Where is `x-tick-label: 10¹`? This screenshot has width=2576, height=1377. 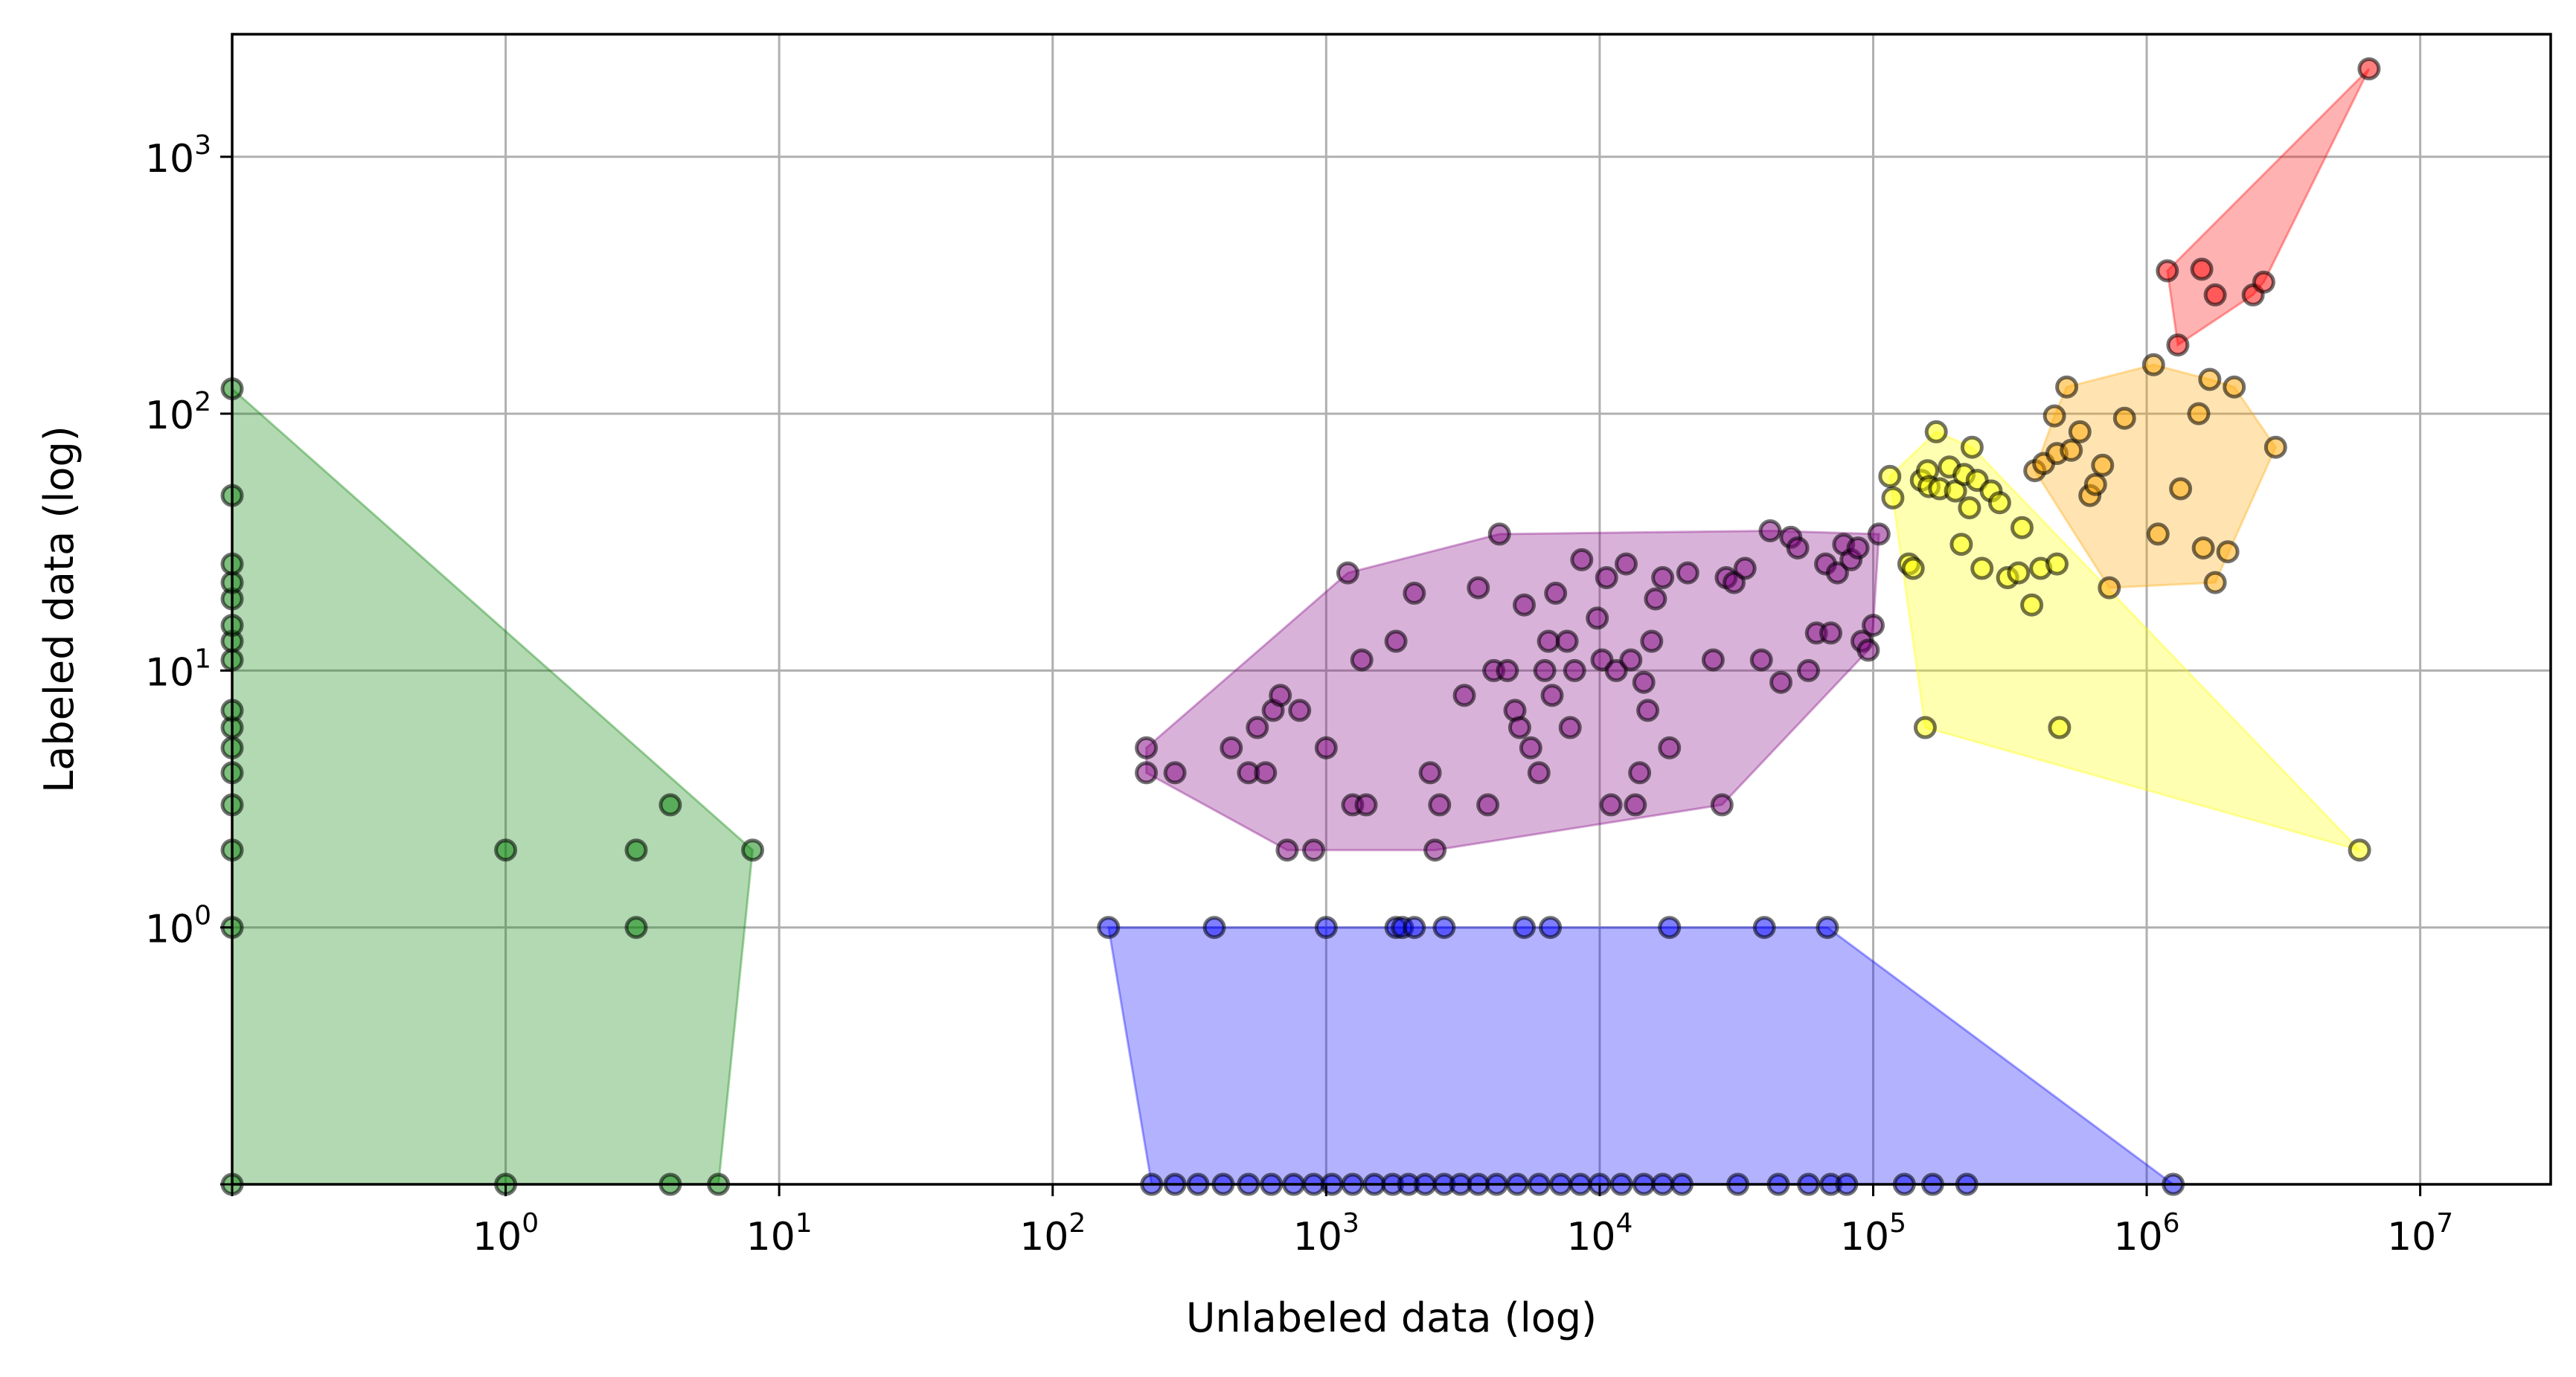 x-tick-label: 10¹ is located at coordinates (780, 1233).